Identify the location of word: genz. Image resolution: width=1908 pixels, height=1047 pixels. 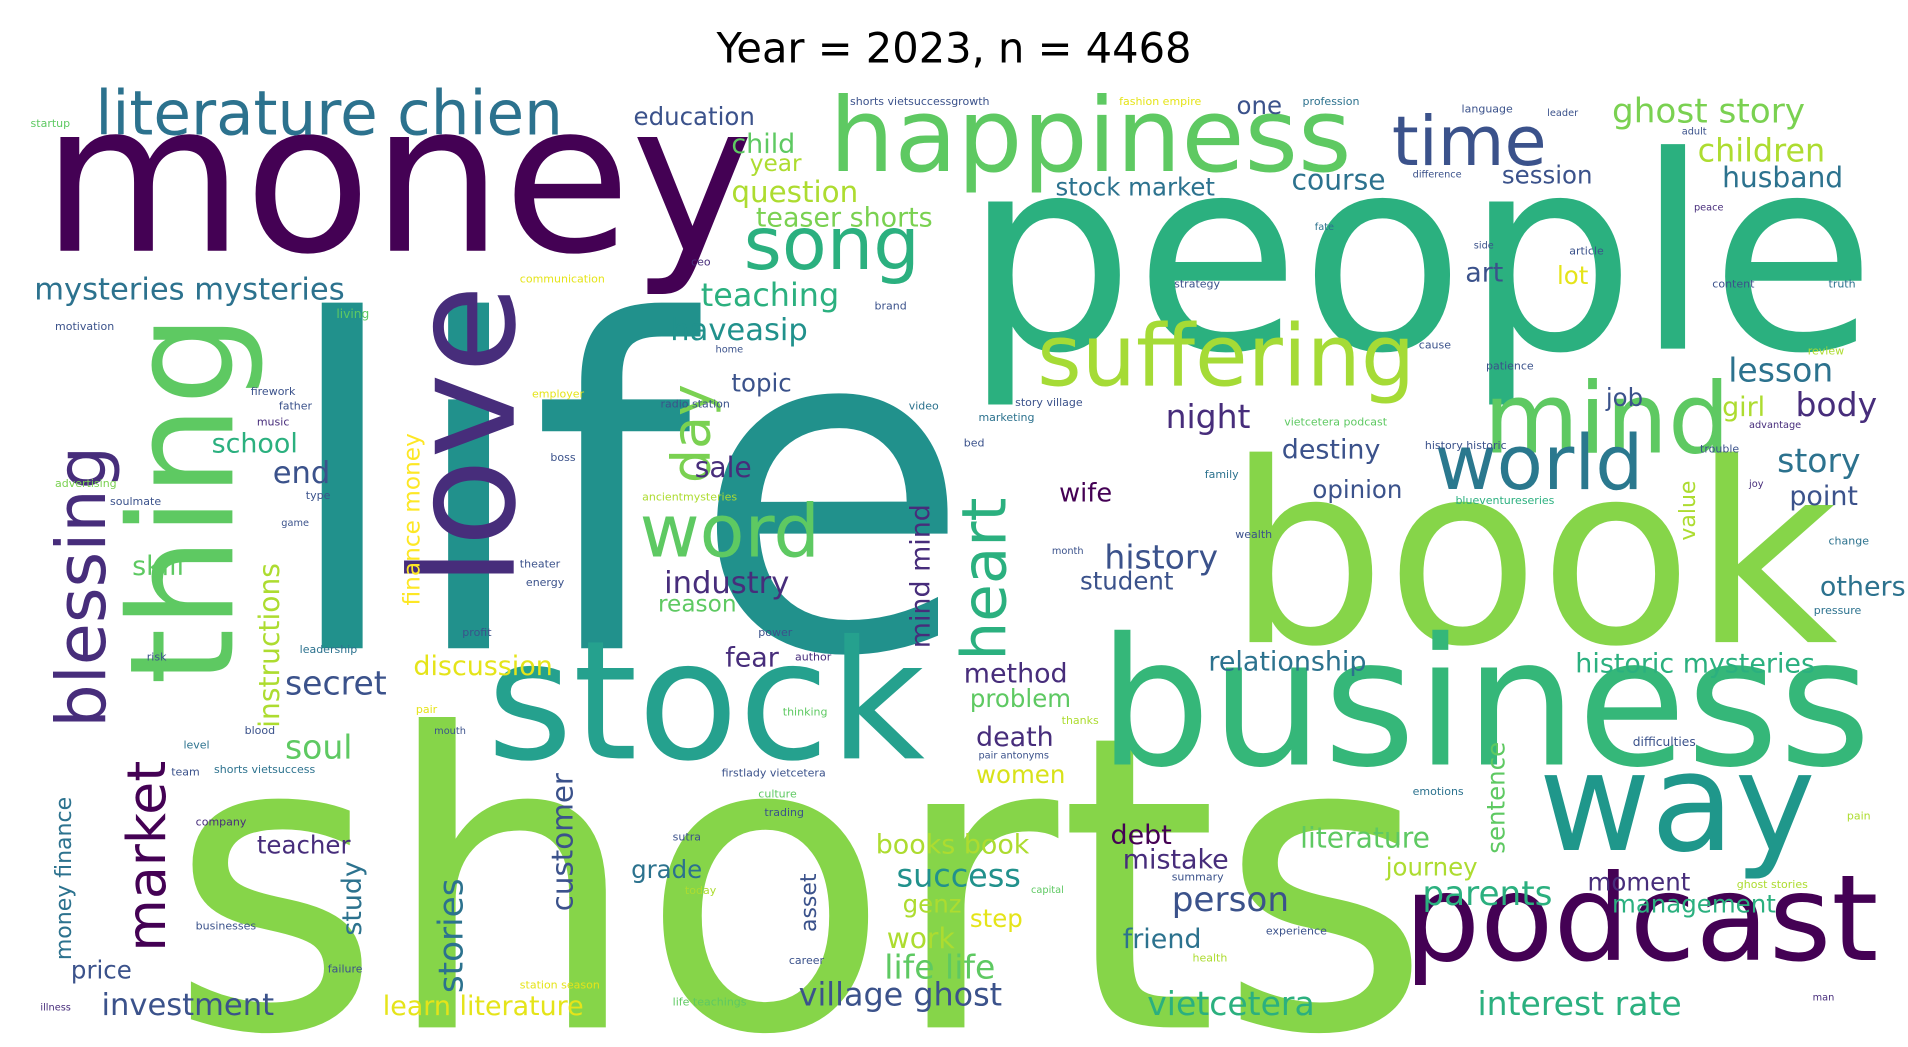
(932, 903).